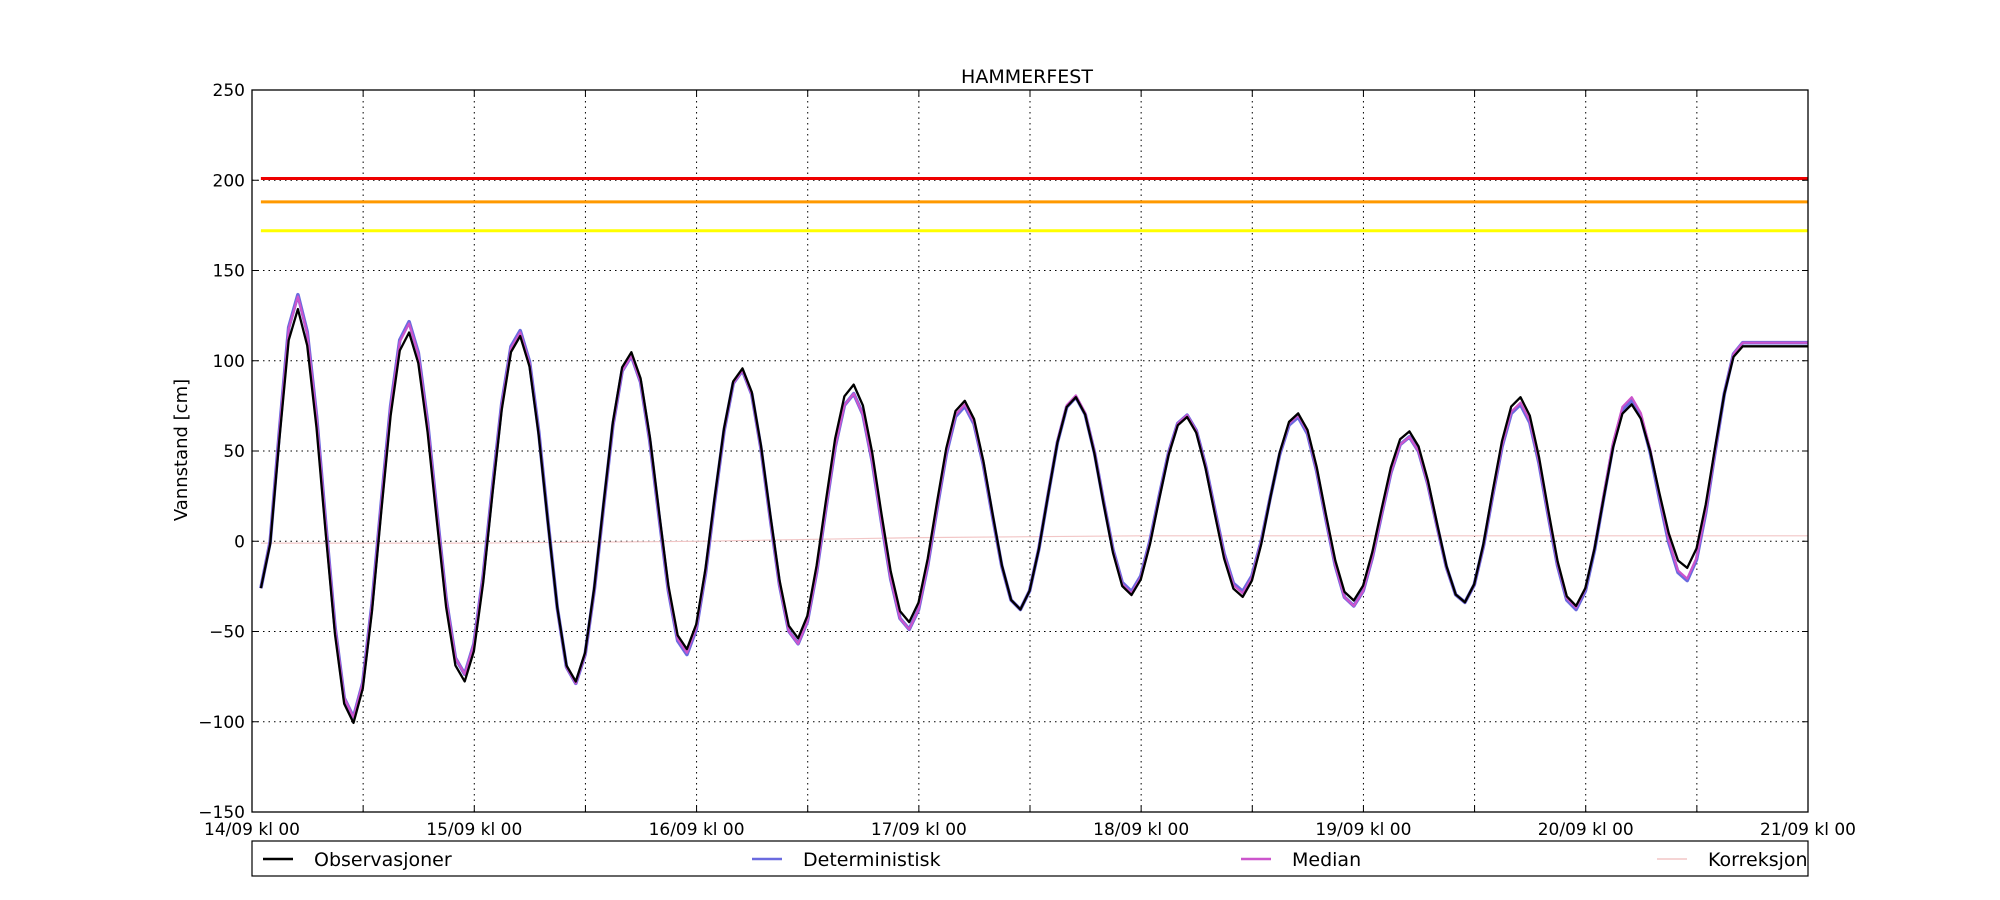  I want to click on x-tick-label: 14/09 kl 00, so click(252, 830).